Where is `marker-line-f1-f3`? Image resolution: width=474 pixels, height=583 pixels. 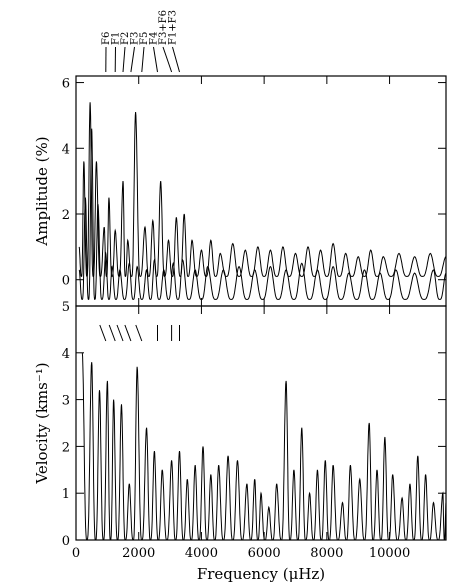
marker-line-f1-f3 is located at coordinates (176, 59).